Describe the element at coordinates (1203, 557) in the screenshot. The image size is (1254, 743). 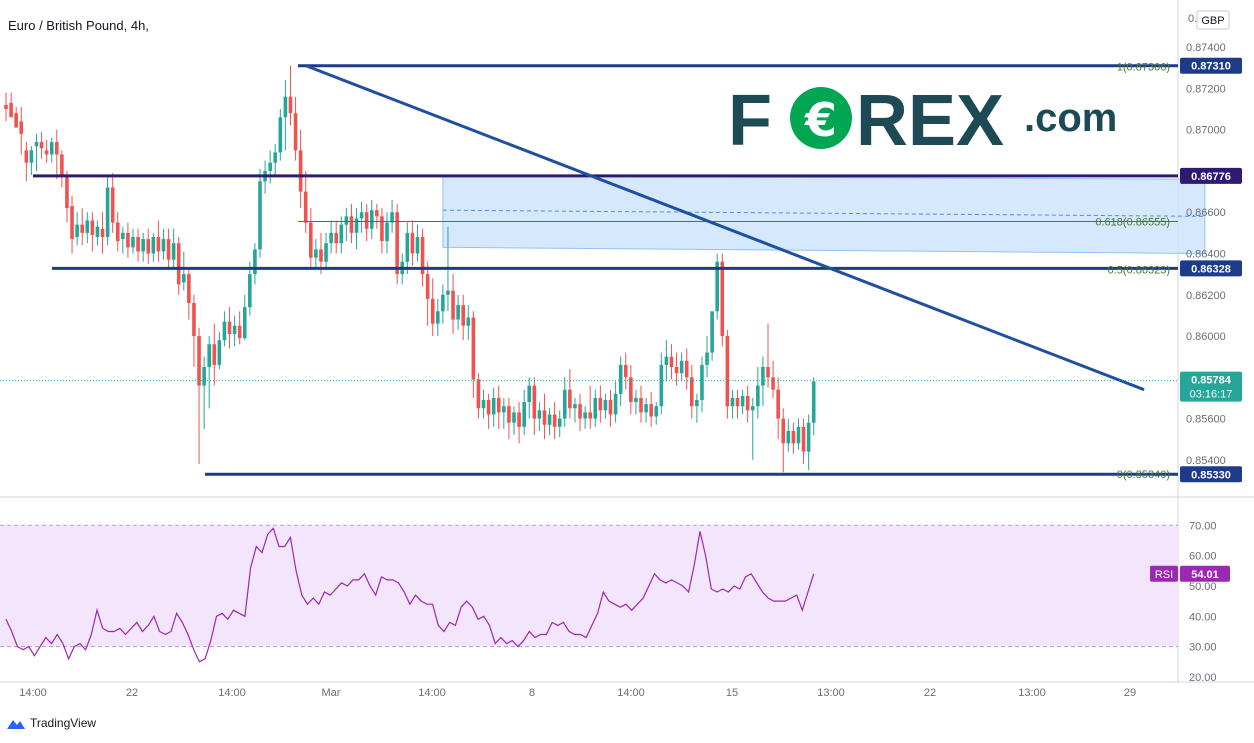
I see `rsi-tick-label: 60.00` at that location.